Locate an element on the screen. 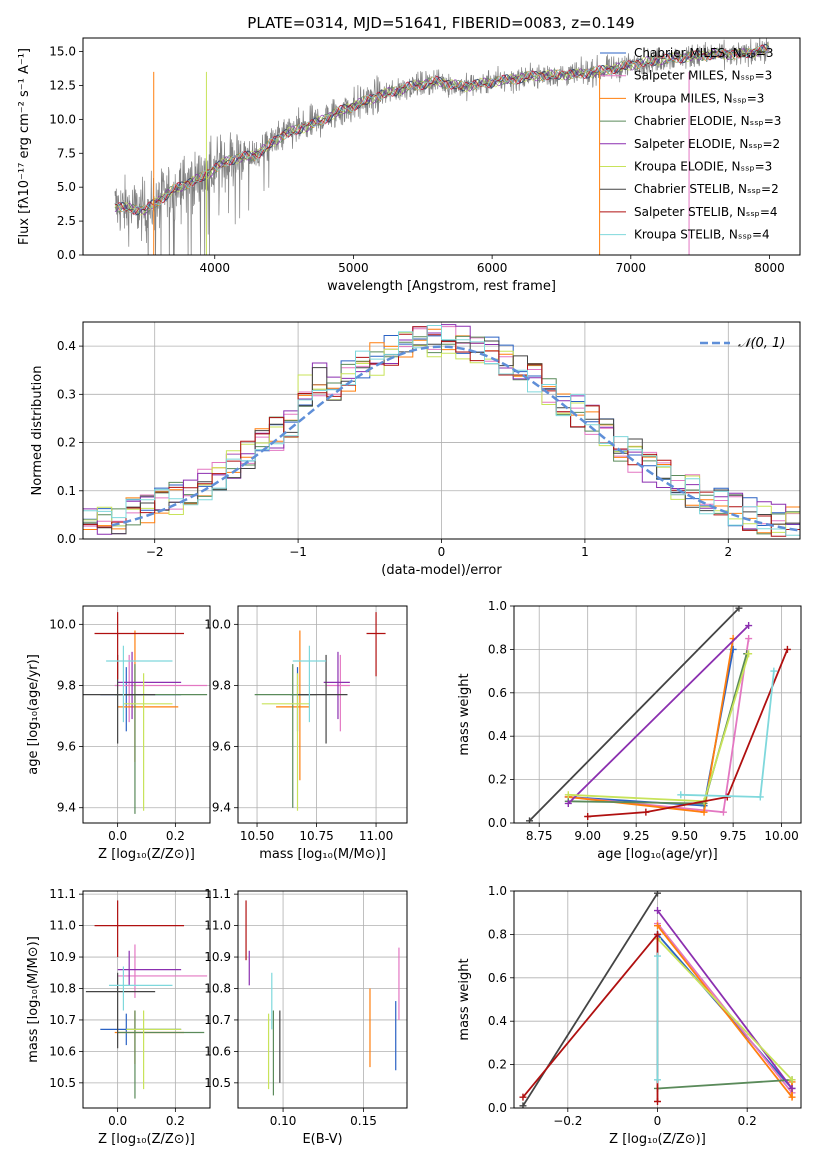 Image resolution: width=819 pixels, height=1170 pixels. weight-line-kroupa_elodie is located at coordinates (724, 1009).